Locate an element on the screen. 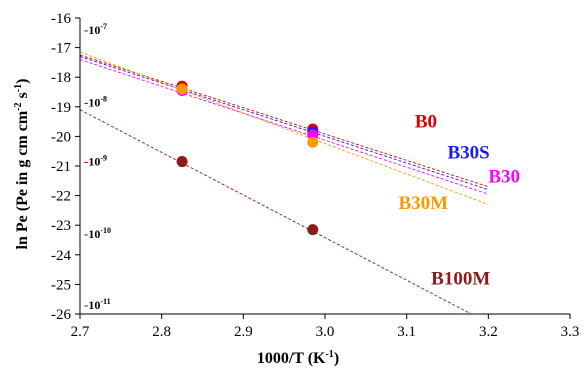 The height and width of the screenshot is (371, 585). power-annotation: -10-7 is located at coordinates (95, 29).